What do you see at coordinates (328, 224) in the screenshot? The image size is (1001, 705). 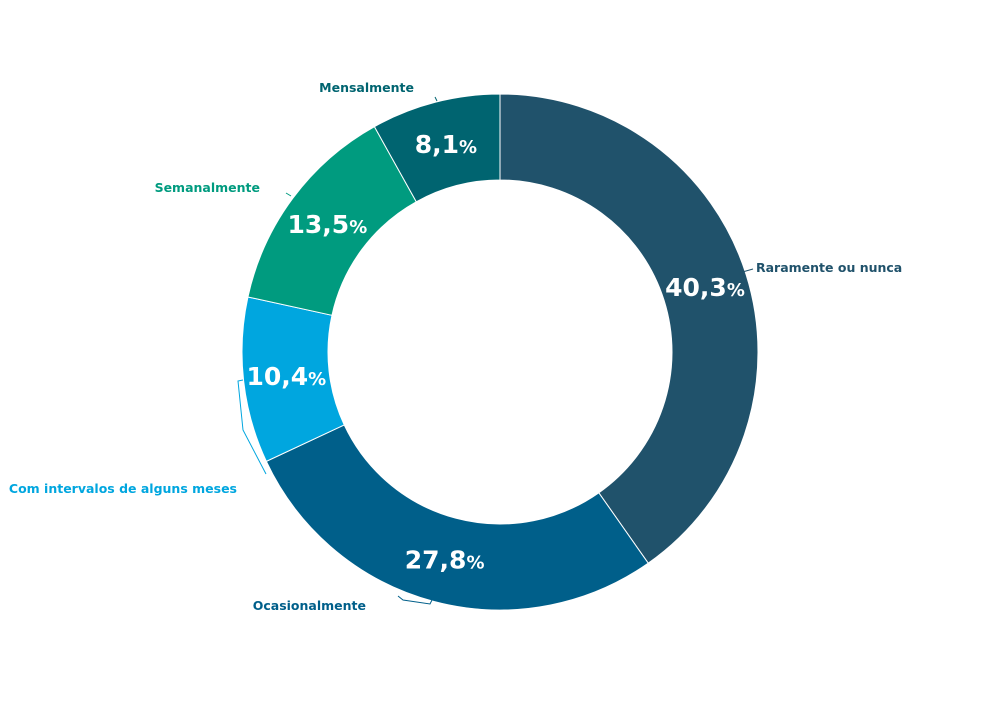 I see `value-label: 13,5%` at bounding box center [328, 224].